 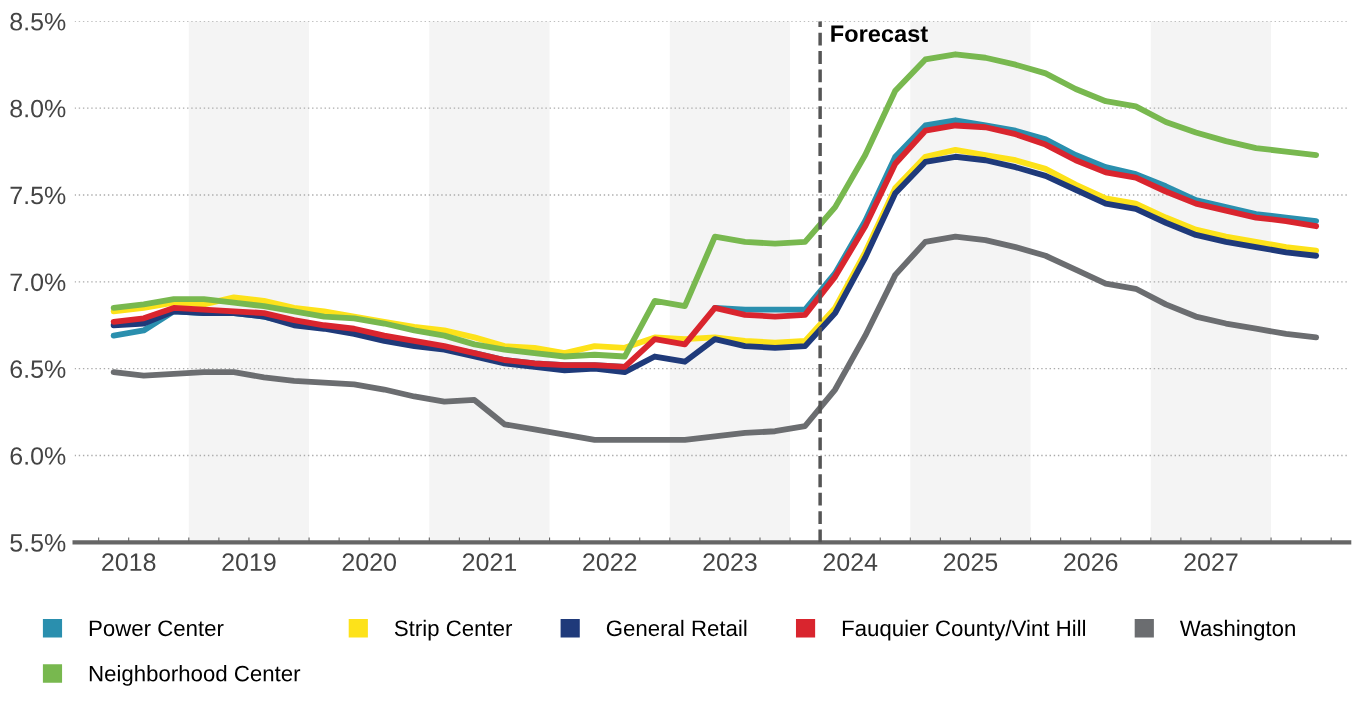 What do you see at coordinates (610, 562) in the screenshot?
I see `x-tick-label: 2022` at bounding box center [610, 562].